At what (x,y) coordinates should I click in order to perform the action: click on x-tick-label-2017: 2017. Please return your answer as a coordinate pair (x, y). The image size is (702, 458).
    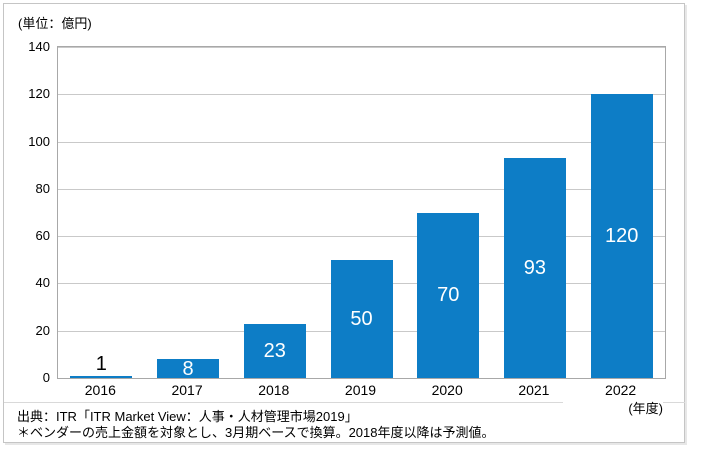
    Looking at the image, I should click on (187, 390).